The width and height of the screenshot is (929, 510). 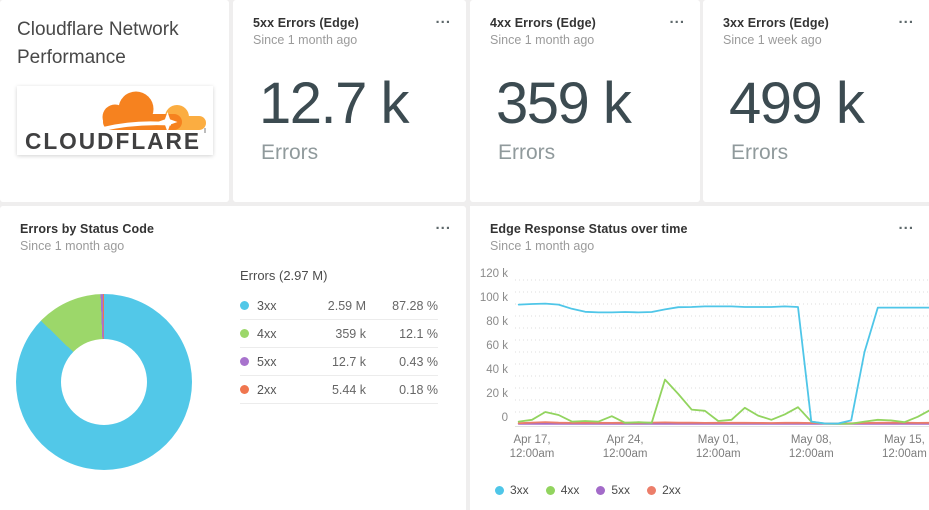 What do you see at coordinates (348, 361) in the screenshot?
I see `legend-value: 12.7 k` at bounding box center [348, 361].